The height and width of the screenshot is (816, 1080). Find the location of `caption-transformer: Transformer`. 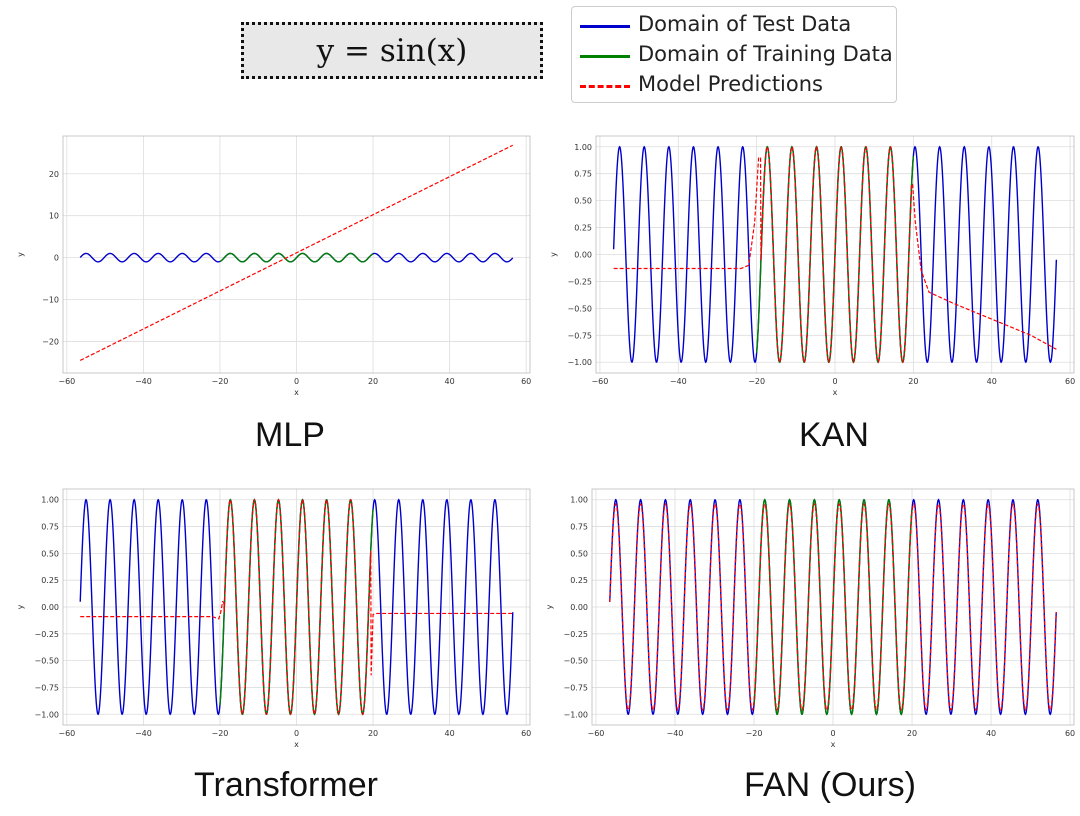

caption-transformer: Transformer is located at coordinates (286, 785).